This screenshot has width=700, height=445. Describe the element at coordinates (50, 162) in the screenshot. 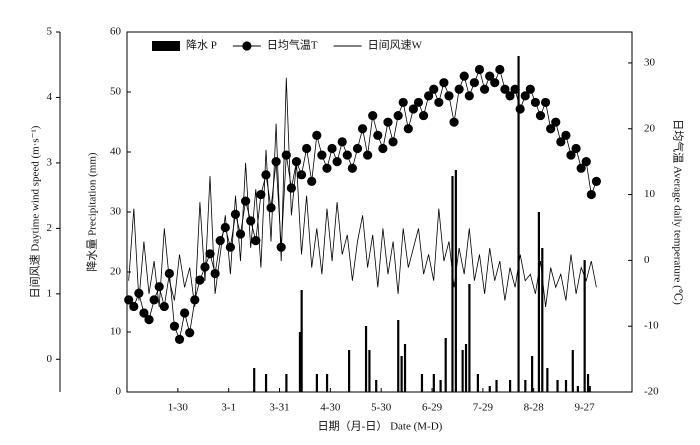

I see `y3-tick-label: 3` at that location.